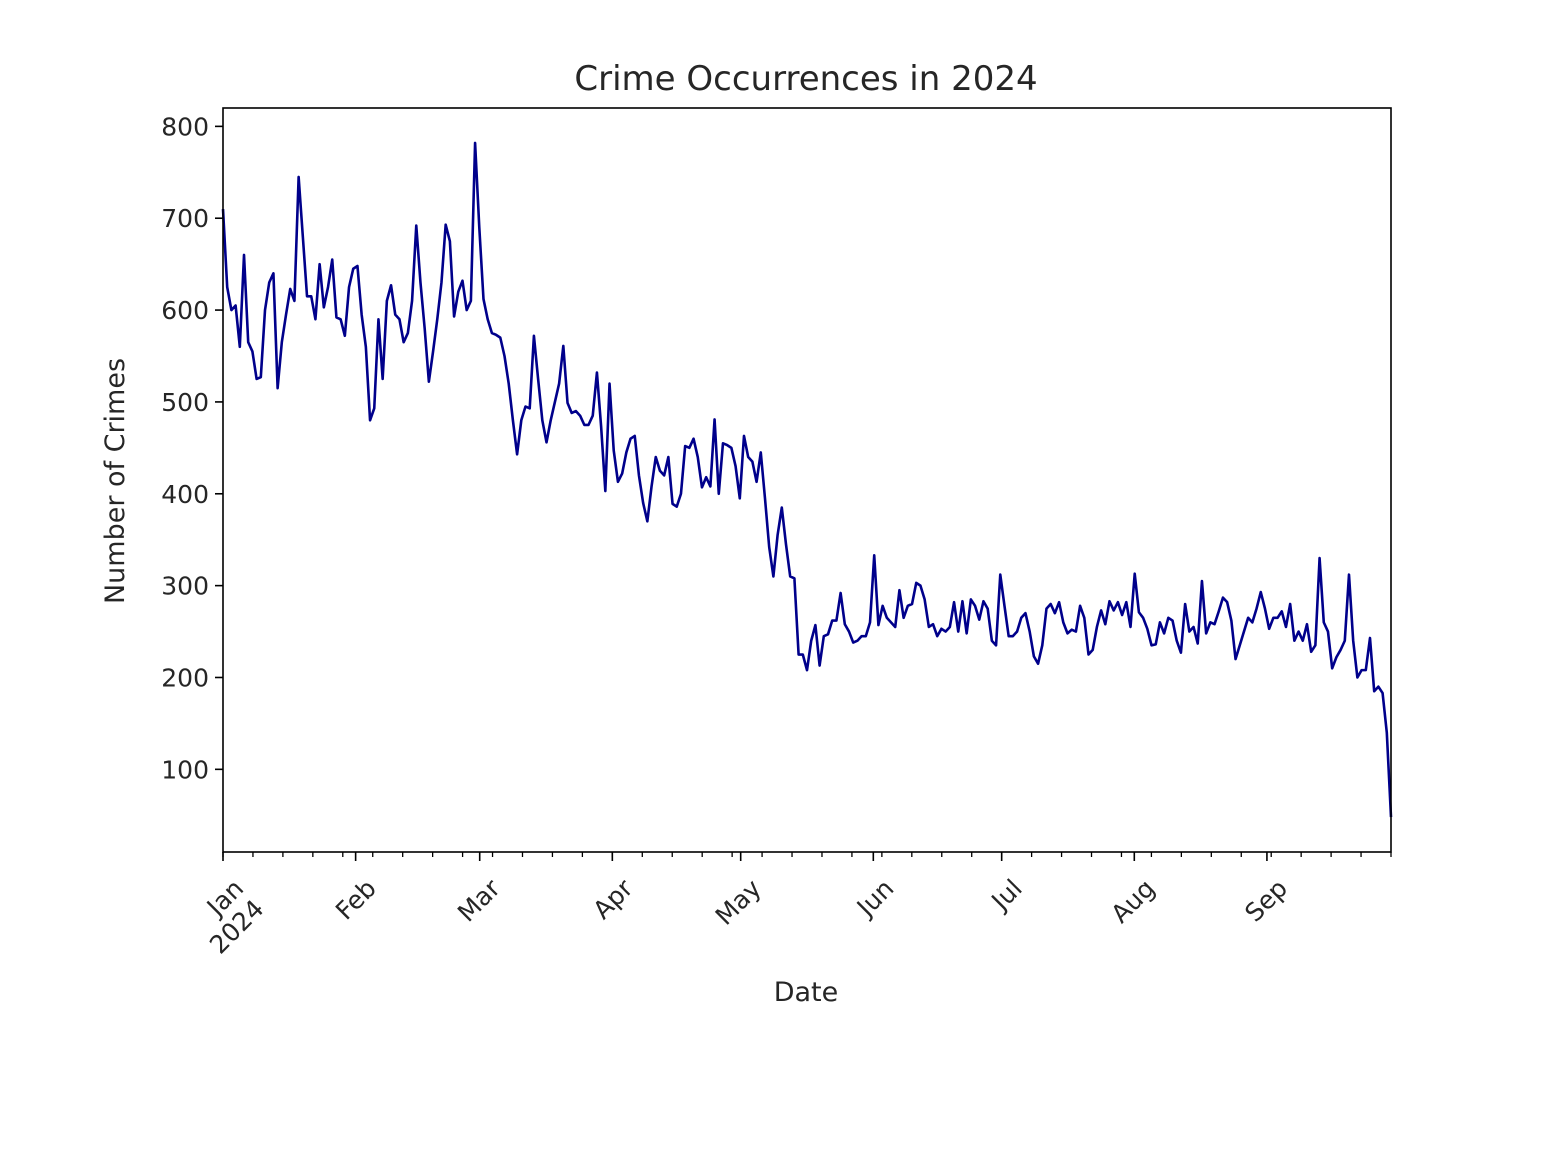 The image size is (1552, 1164). What do you see at coordinates (115, 481) in the screenshot?
I see `y-axis-label: Number of Crimes` at bounding box center [115, 481].